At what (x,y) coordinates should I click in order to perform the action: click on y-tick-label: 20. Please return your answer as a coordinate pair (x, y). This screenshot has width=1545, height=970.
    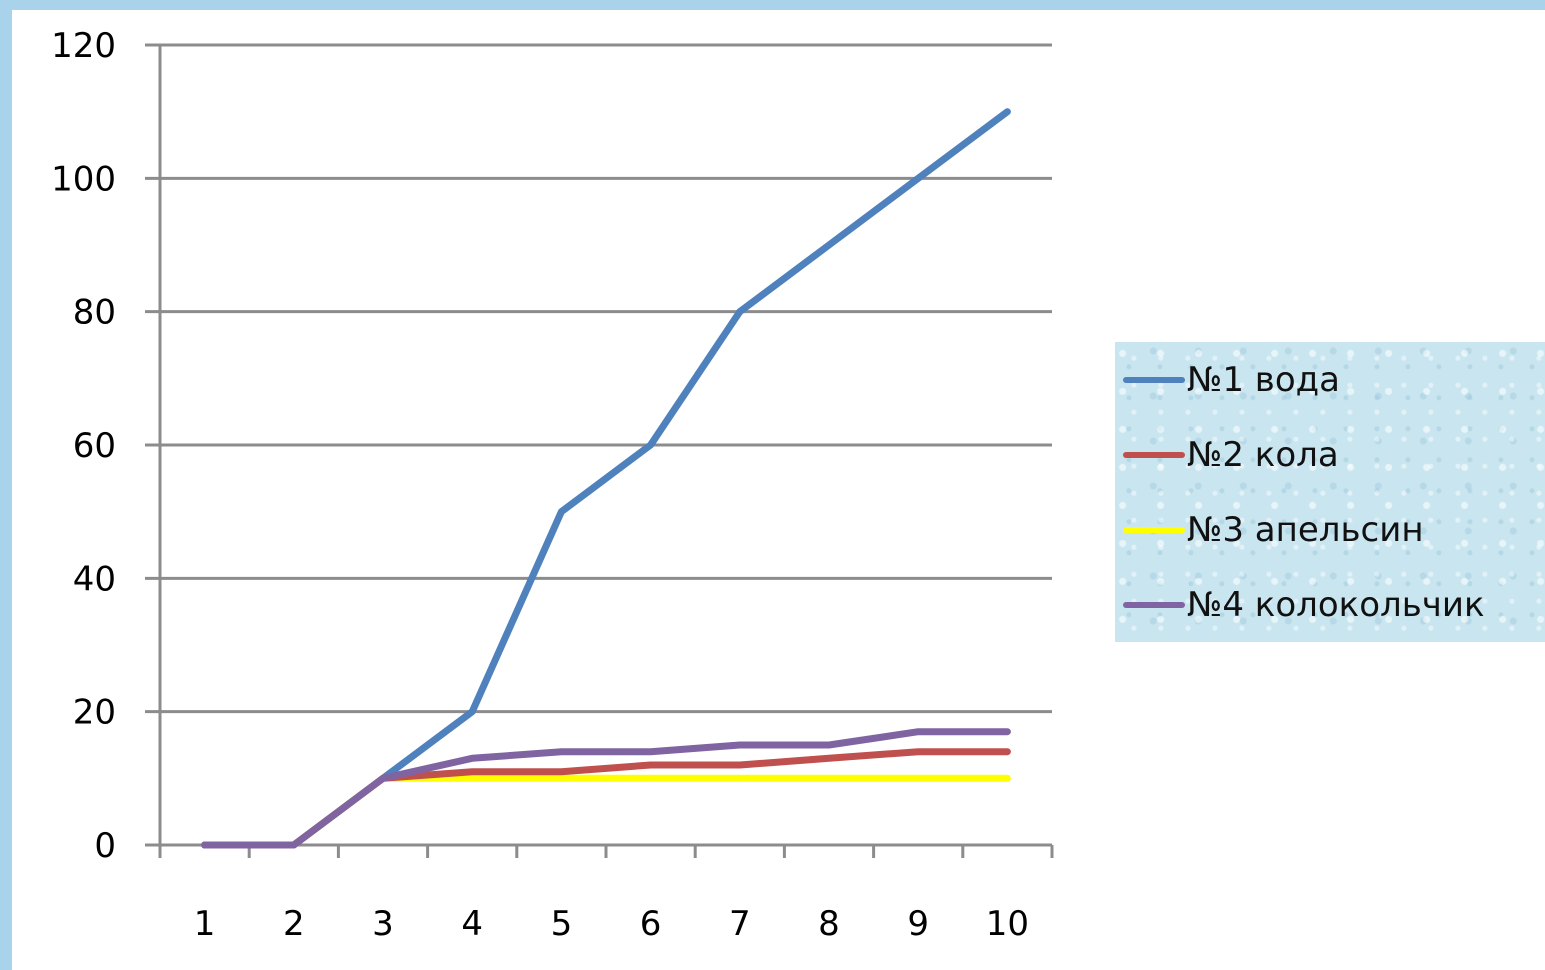
    Looking at the image, I should click on (94, 713).